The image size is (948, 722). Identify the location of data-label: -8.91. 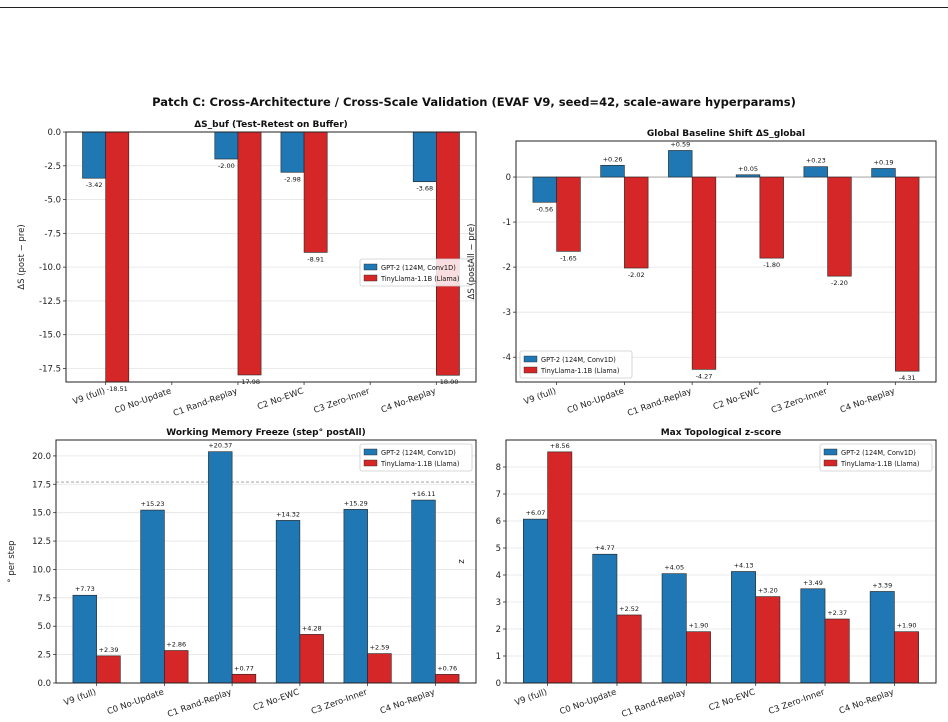
(315, 259).